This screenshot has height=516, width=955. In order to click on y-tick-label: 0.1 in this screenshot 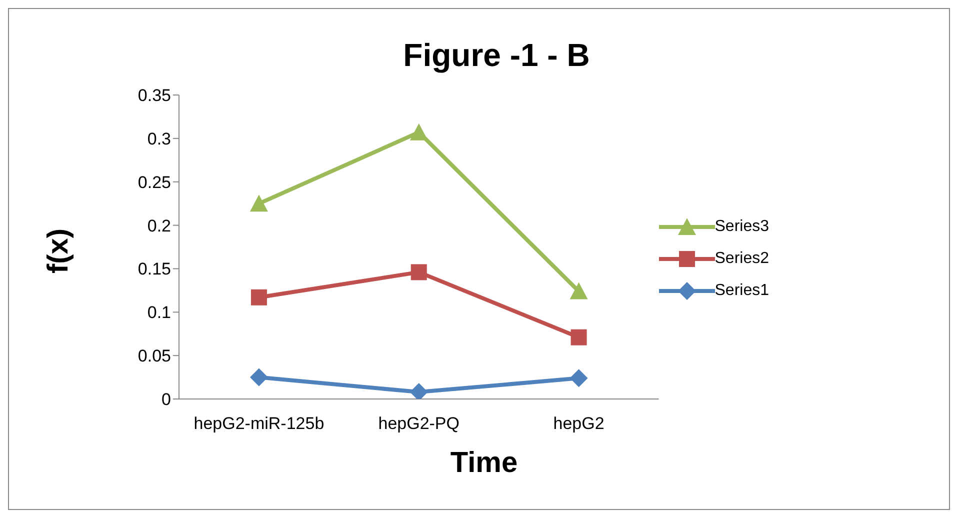, I will do `click(159, 312)`.